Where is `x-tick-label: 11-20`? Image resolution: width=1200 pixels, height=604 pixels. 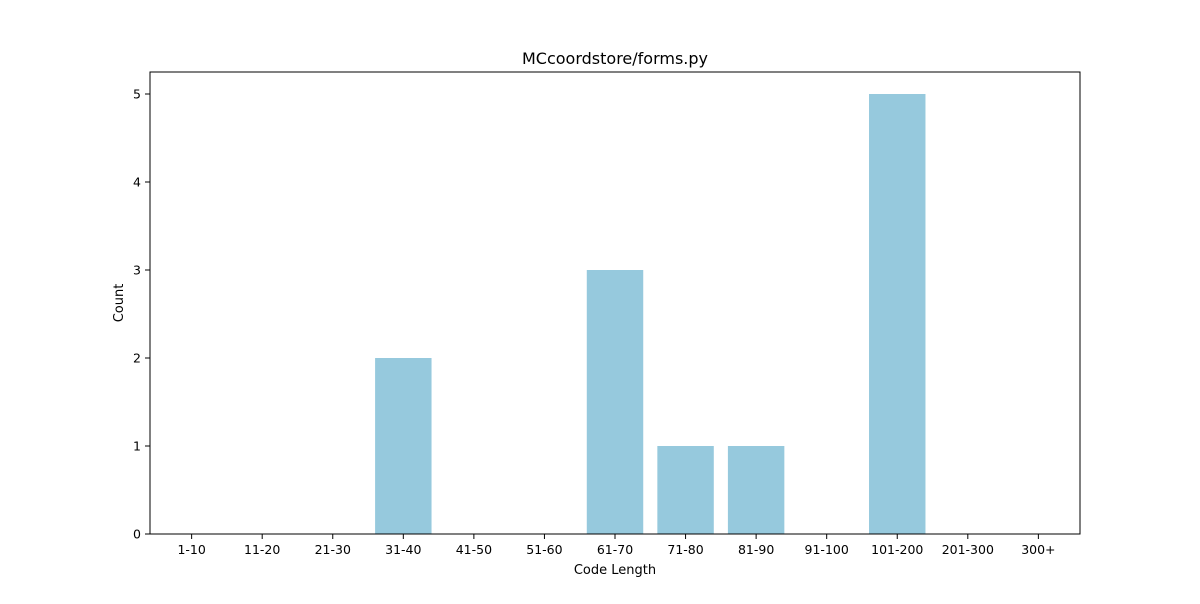
x-tick-label: 11-20 is located at coordinates (262, 549).